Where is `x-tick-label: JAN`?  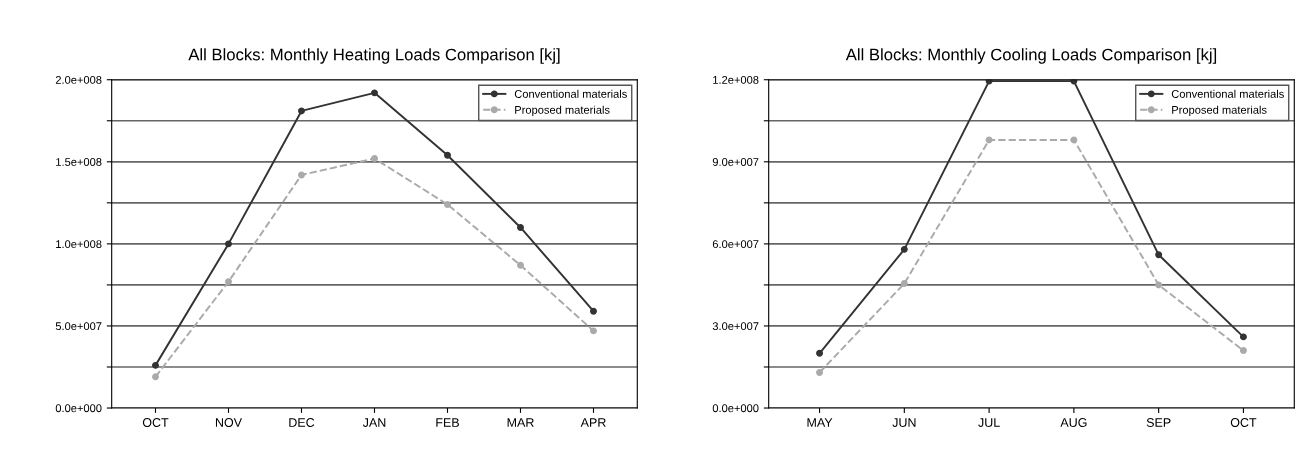 x-tick-label: JAN is located at coordinates (374, 422).